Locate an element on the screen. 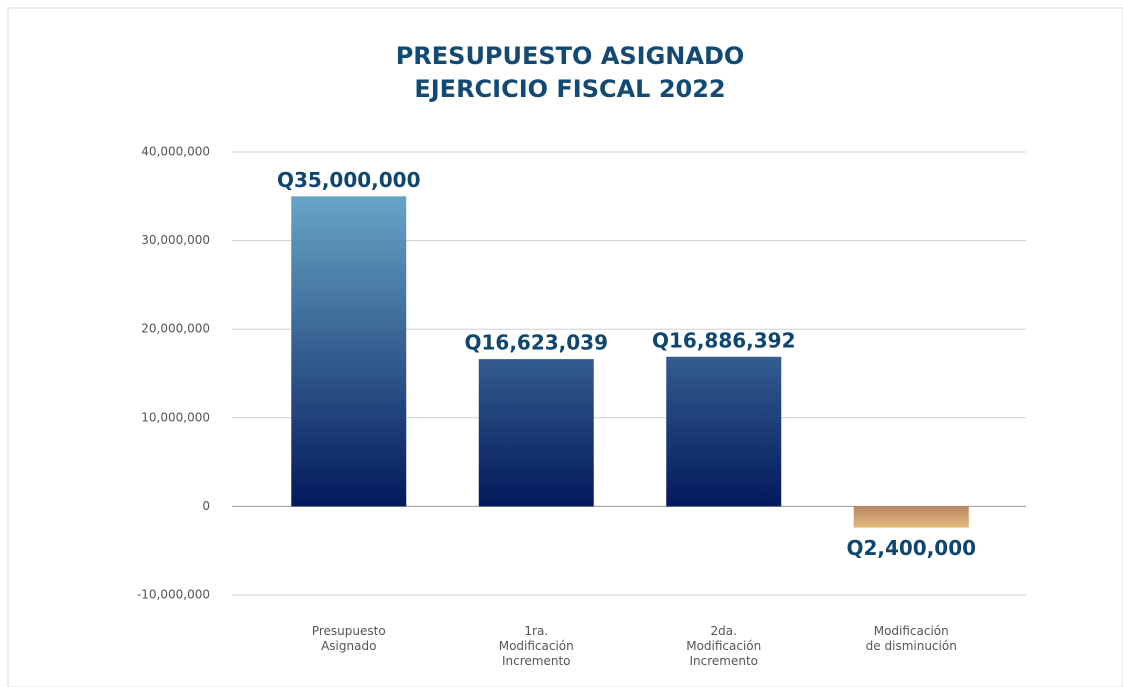 Image resolution: width=1123 pixels, height=687 pixels. x-tick-label: Presupuesto Asignado is located at coordinates (349, 638).